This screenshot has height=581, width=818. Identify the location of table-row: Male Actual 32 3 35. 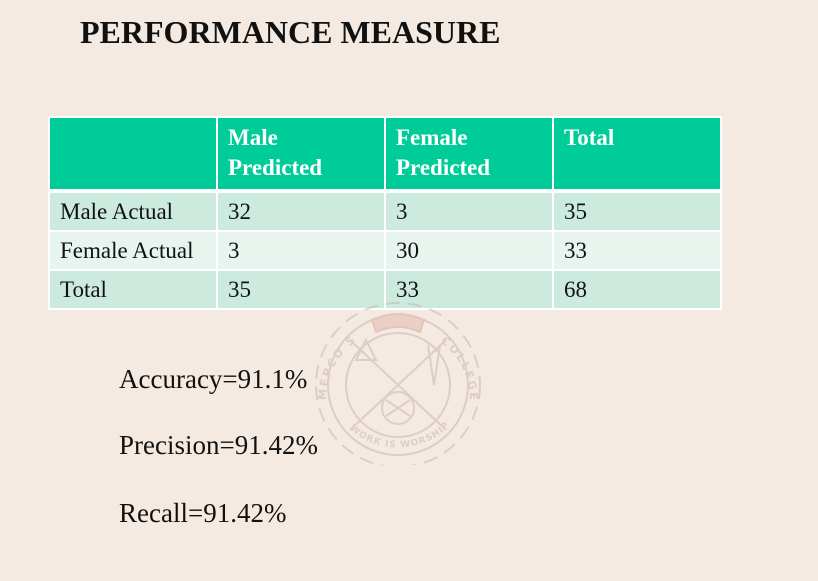
(385, 211).